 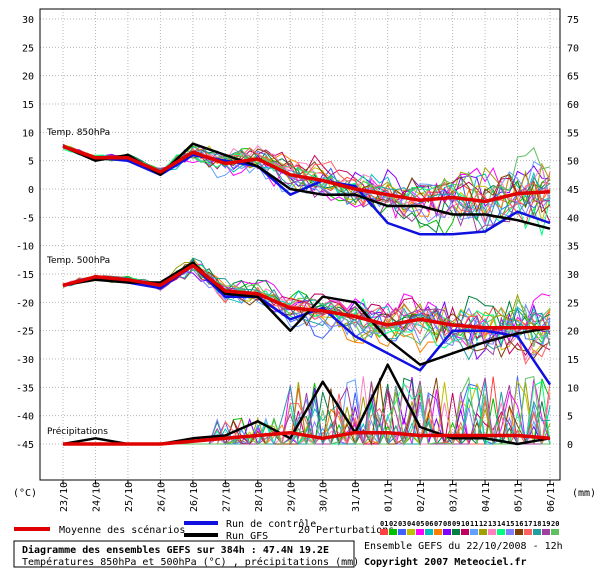 I want to click on x-tick-label: 24/10, so click(x=96, y=497).